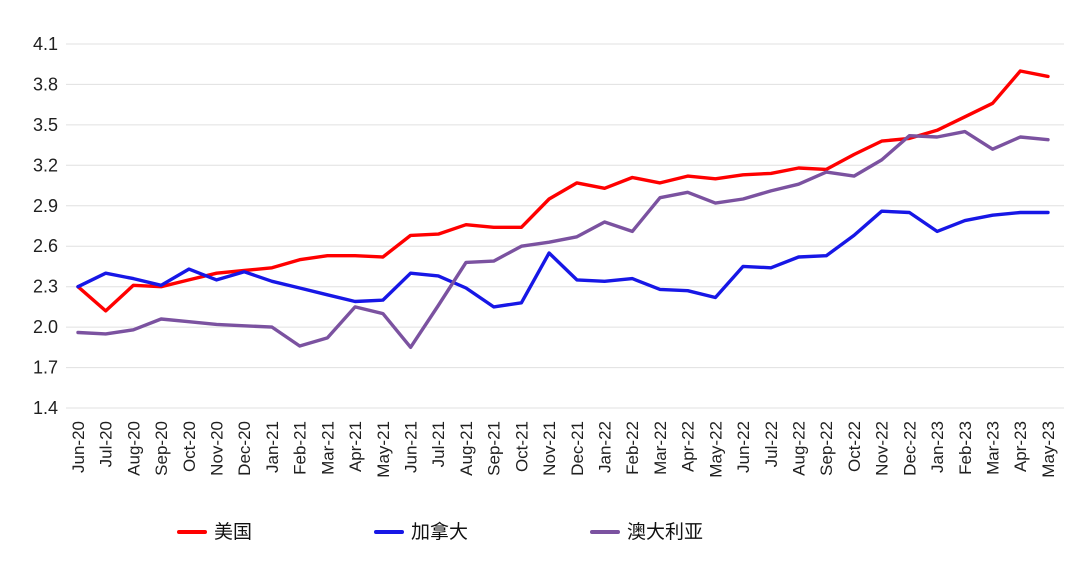 The height and width of the screenshot is (582, 1080). I want to click on x-axis-tick-label: Feb-23, so click(965, 448).